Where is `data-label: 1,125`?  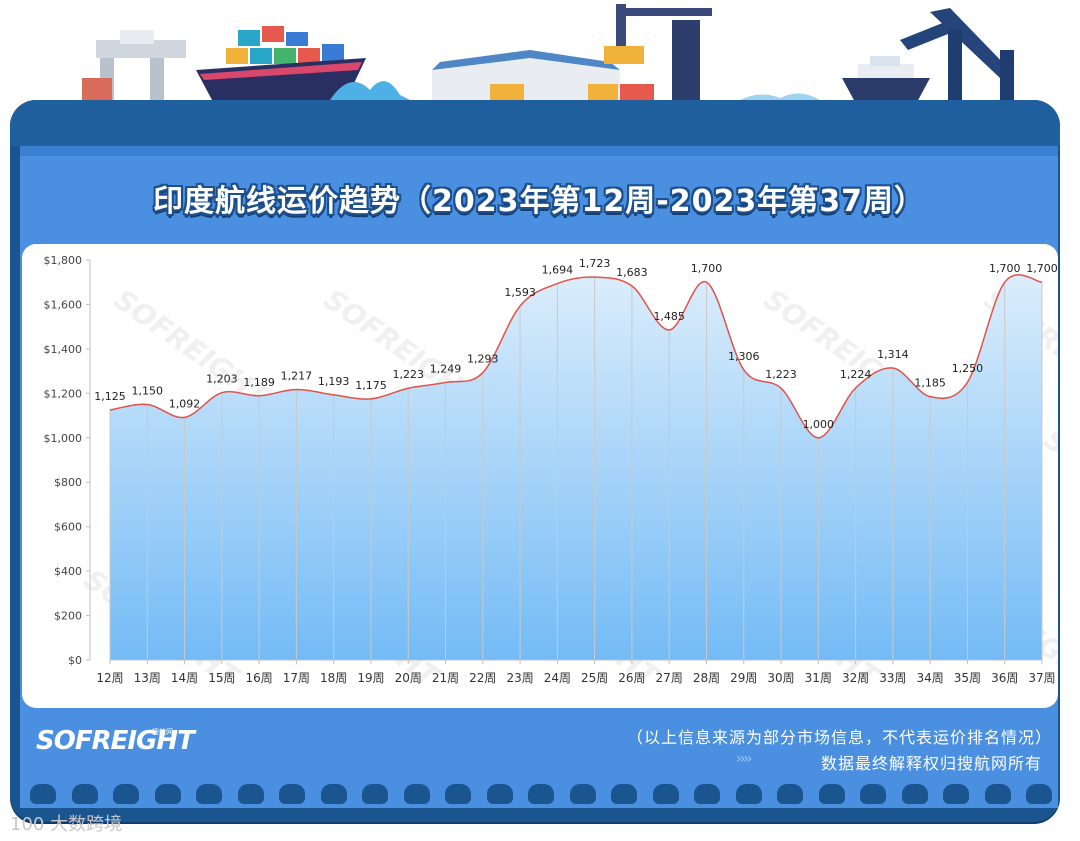
data-label: 1,125 is located at coordinates (110, 396).